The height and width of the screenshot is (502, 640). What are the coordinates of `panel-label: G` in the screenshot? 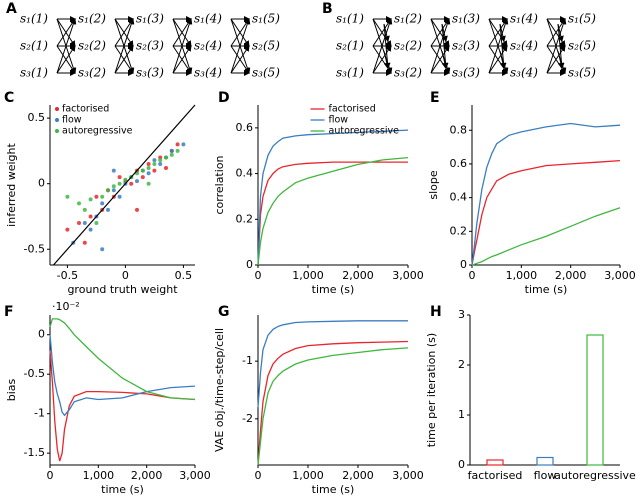 It's located at (224, 312).